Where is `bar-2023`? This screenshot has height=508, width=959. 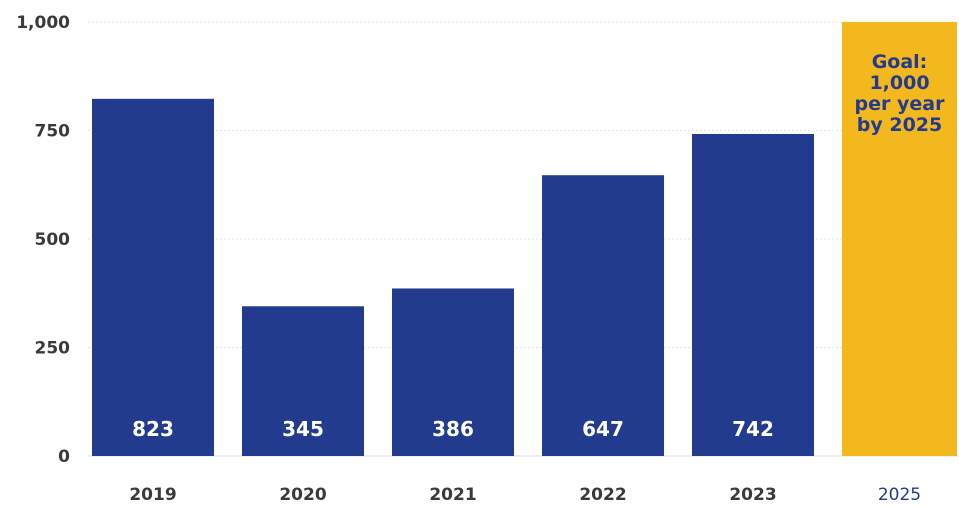
bar-2023 is located at coordinates (753, 295).